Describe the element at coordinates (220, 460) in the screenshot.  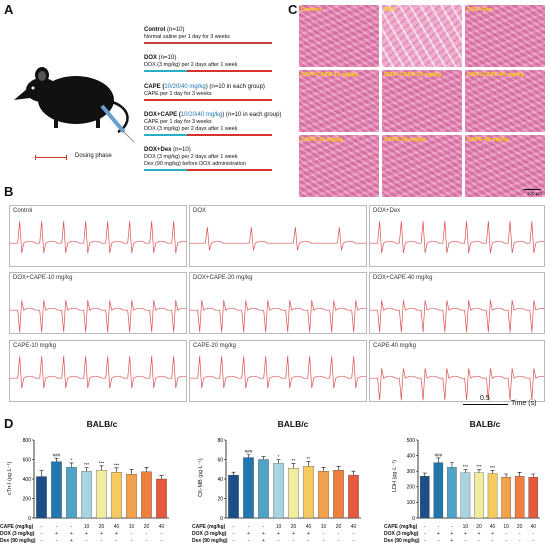
I see `y-tick-label: 60` at that location.